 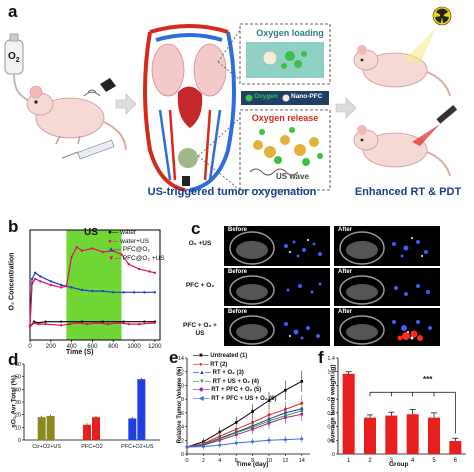 What do you see at coordinates (21, 71) in the screenshot?
I see `oxygen-tank-icon` at bounding box center [21, 71].